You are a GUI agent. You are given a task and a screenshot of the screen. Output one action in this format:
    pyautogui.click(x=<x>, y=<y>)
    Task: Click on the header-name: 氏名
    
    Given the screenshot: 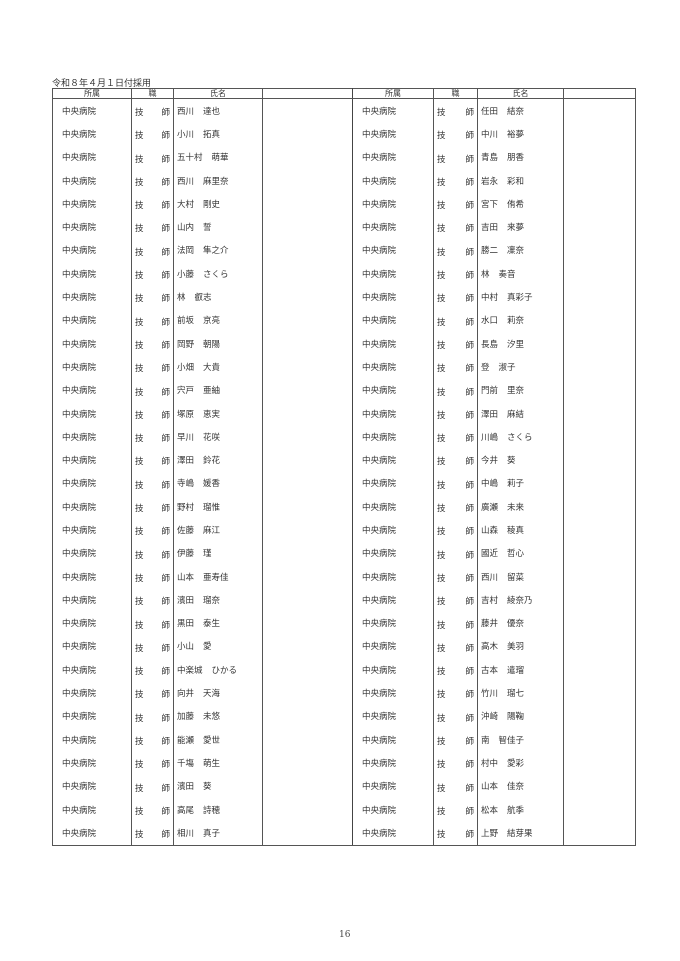 What is the action you would take?
    pyautogui.click(x=218, y=93)
    